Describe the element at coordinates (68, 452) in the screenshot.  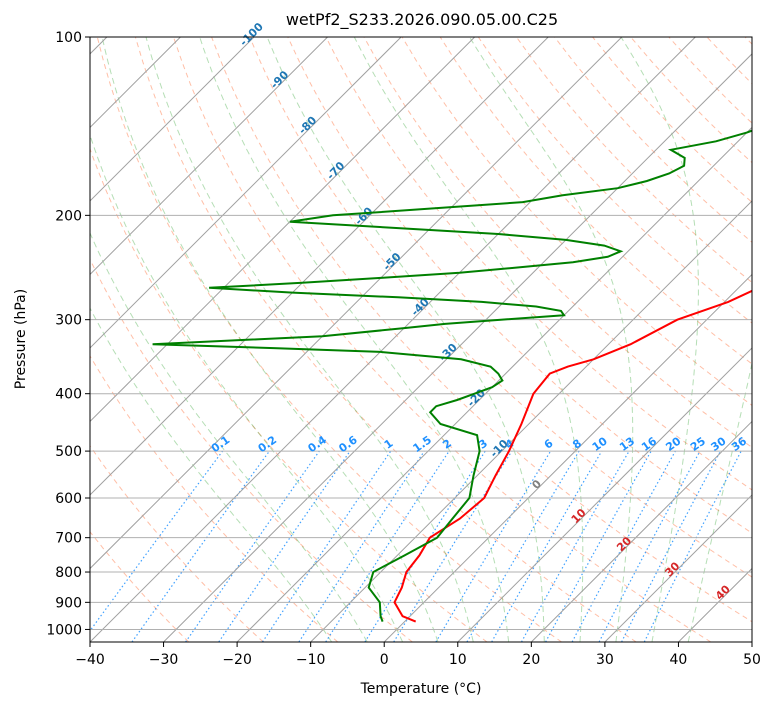
I see `y-tick-label: 500` at that location.